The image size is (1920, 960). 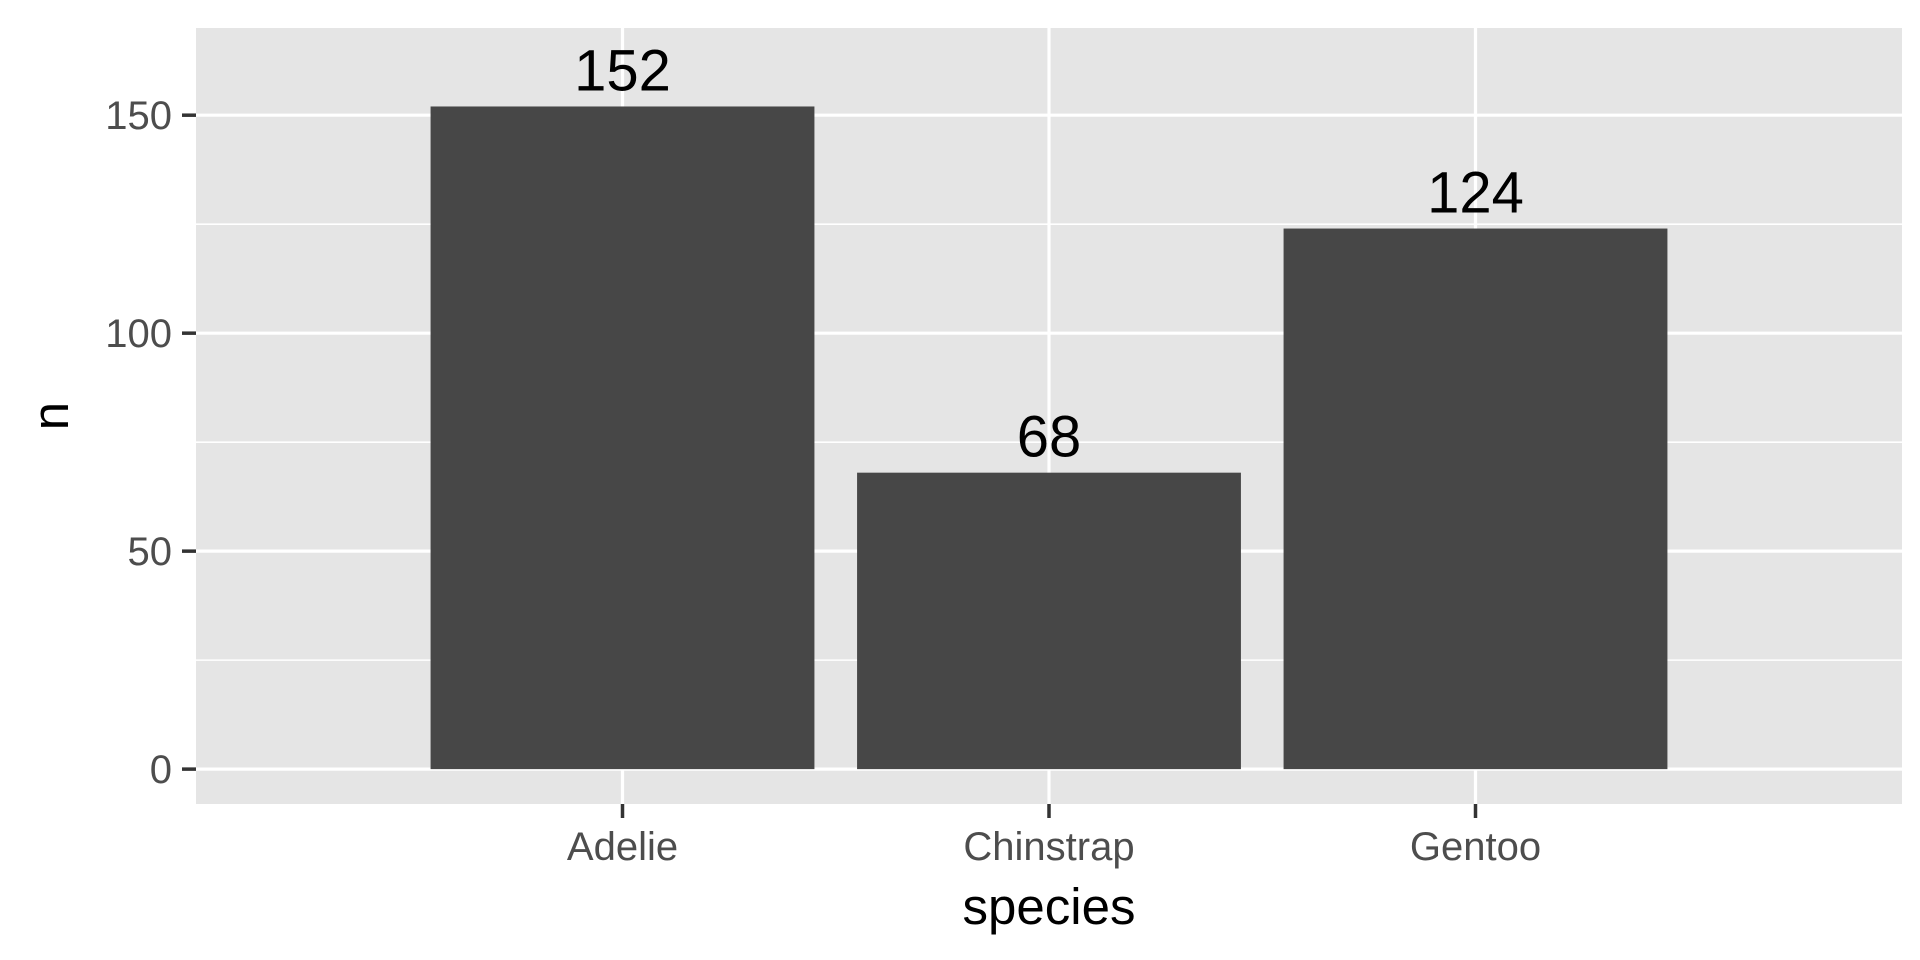 I want to click on bar-chinstrap, so click(x=1049, y=621).